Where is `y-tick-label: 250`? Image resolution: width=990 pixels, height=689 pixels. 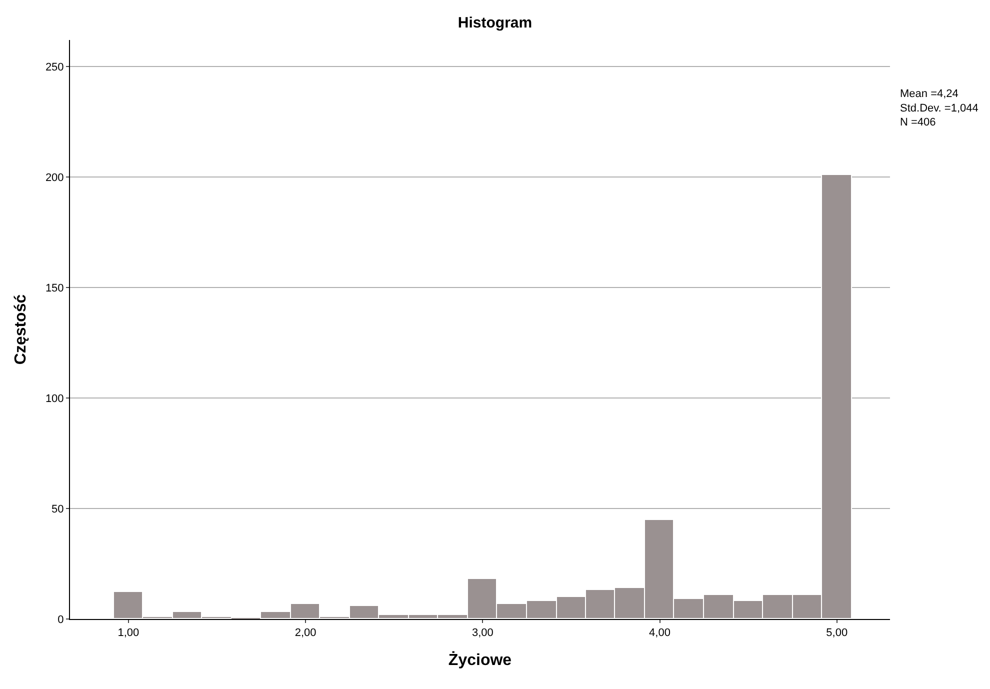 y-tick-label: 250 is located at coordinates (54, 67).